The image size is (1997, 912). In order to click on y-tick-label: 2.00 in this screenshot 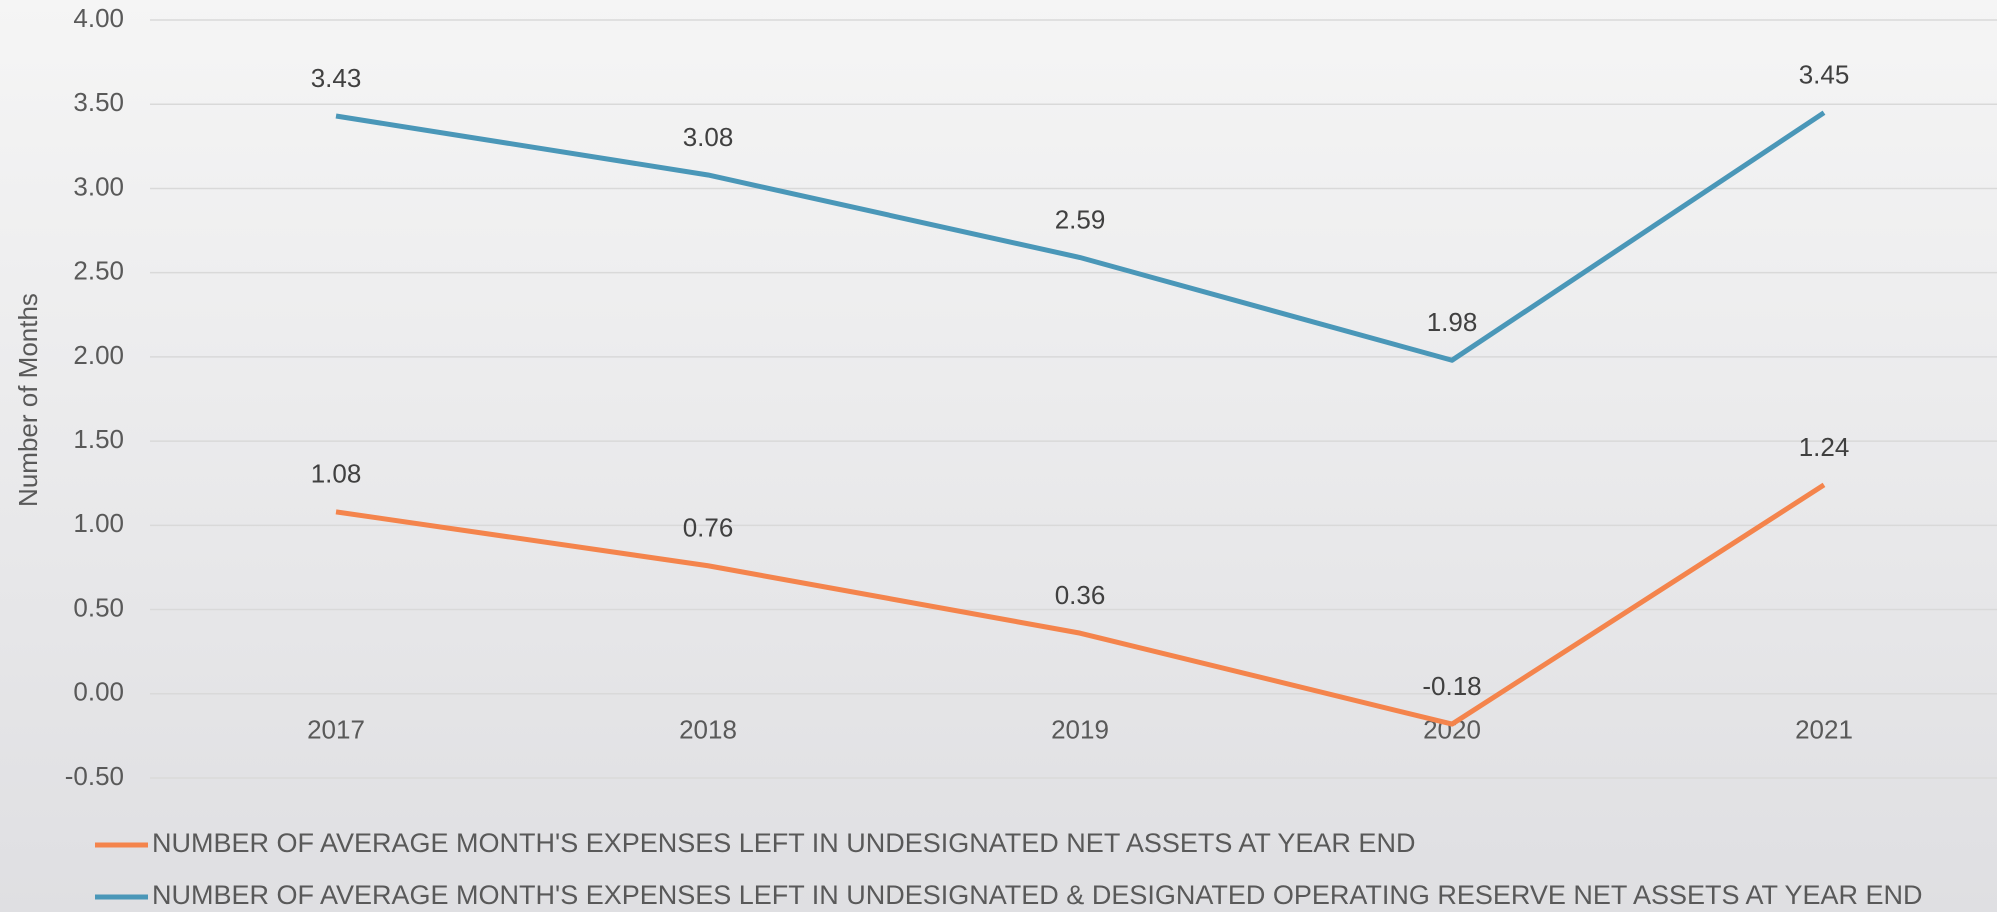, I will do `click(98, 355)`.